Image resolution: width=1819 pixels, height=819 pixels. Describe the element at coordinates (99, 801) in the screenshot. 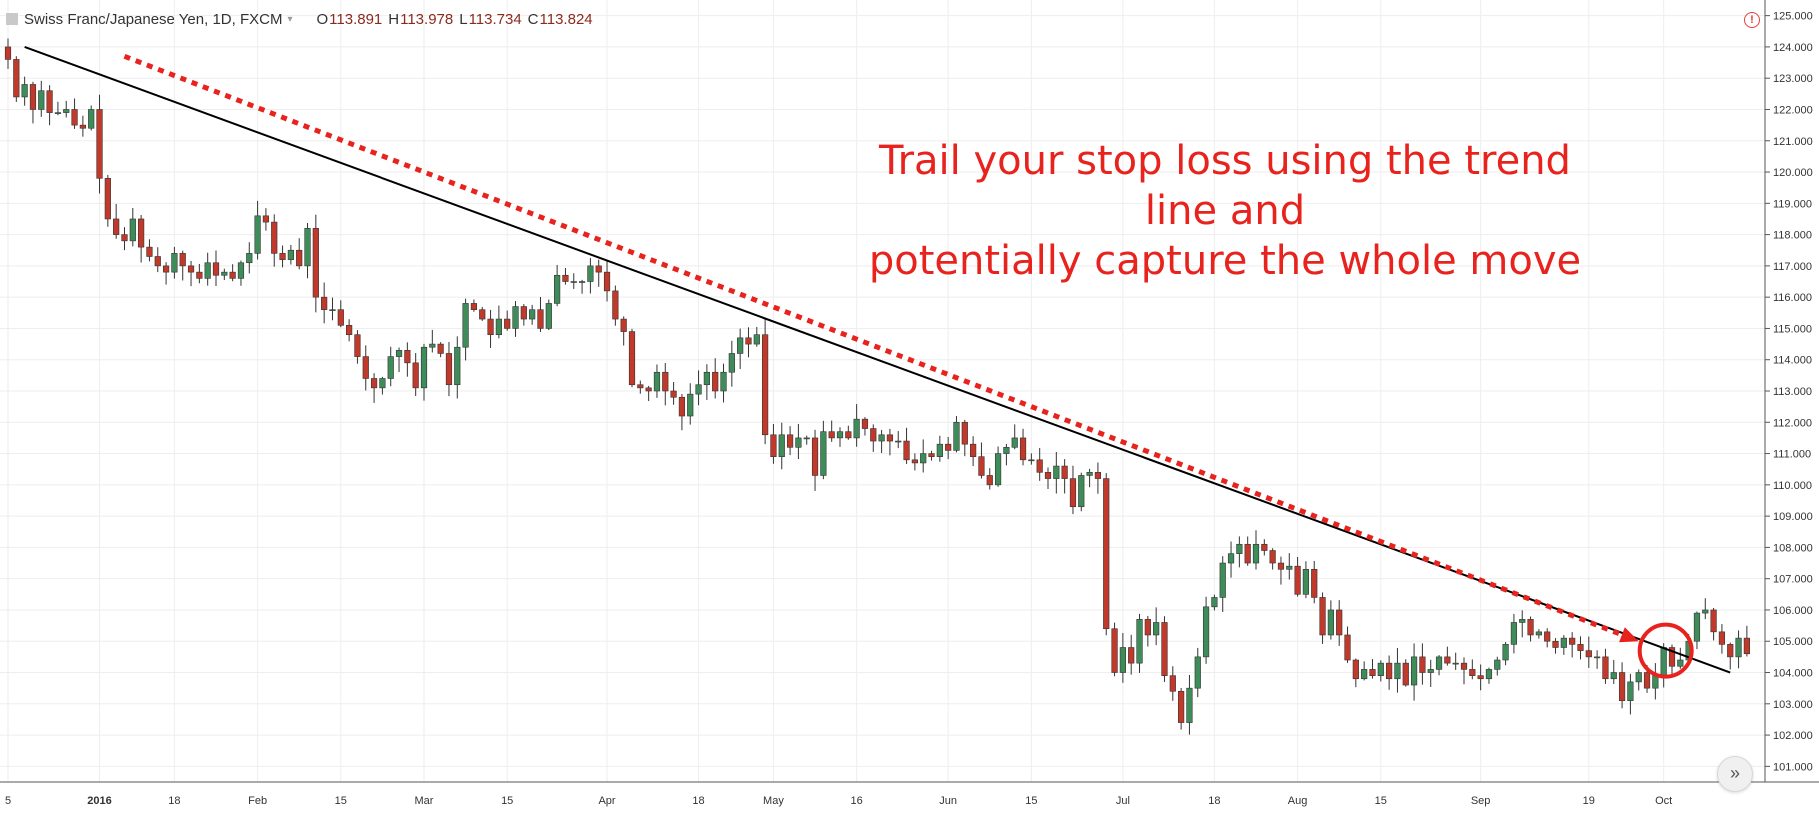

I see `time-tick-label: 2016` at that location.